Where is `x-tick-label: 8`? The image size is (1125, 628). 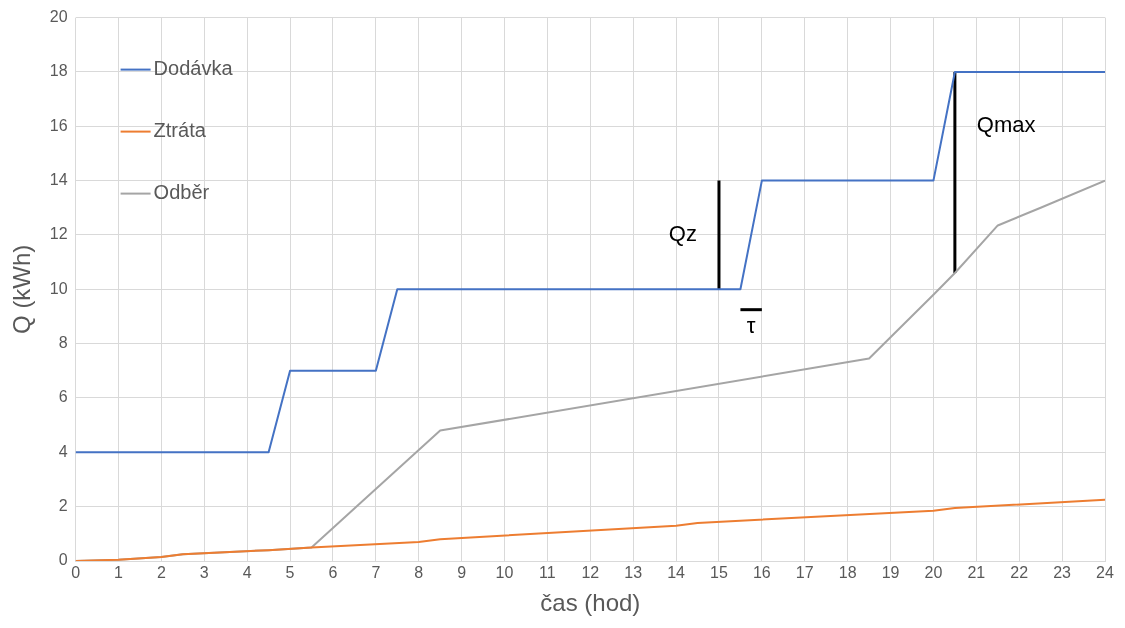
x-tick-label: 8 is located at coordinates (419, 573).